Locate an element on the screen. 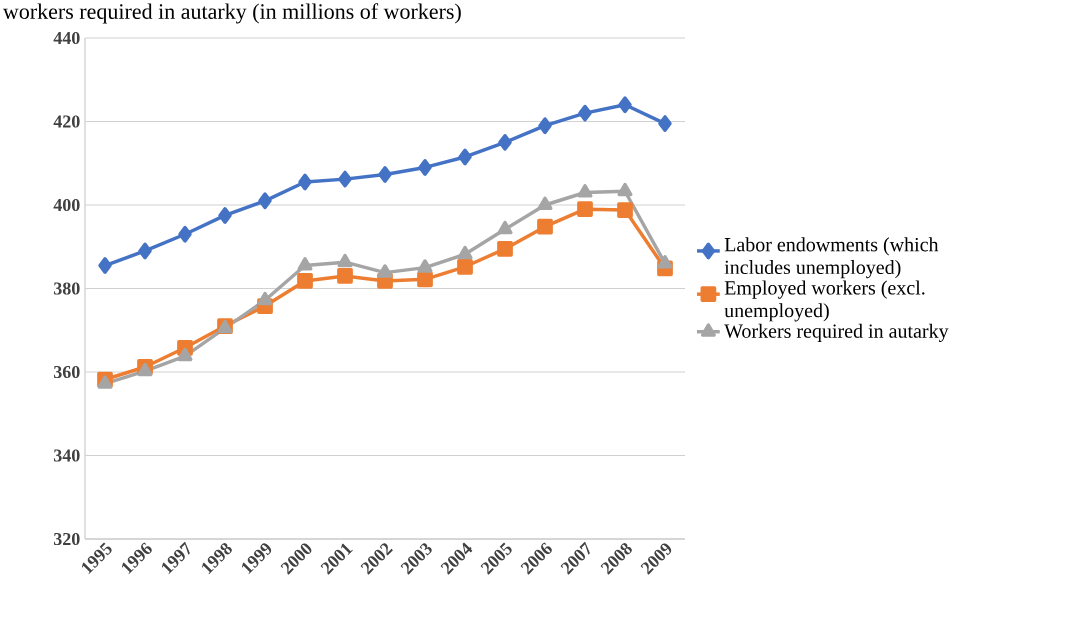  chart-title: workers required in autarky (in millions of workers) is located at coordinates (231, 13).